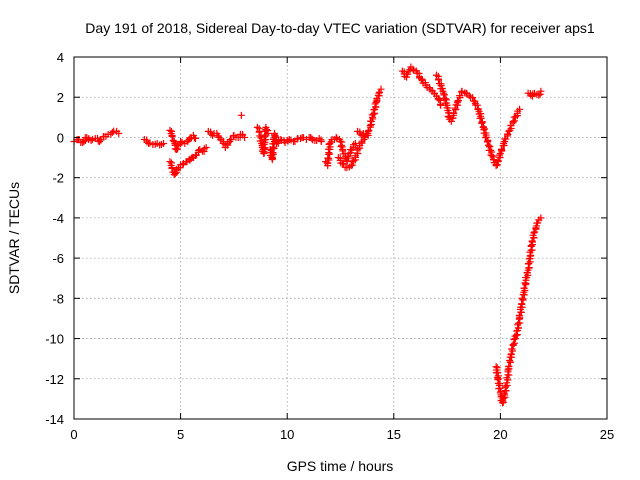 The height and width of the screenshot is (480, 640). I want to click on x-tick-label: 0, so click(73, 434).